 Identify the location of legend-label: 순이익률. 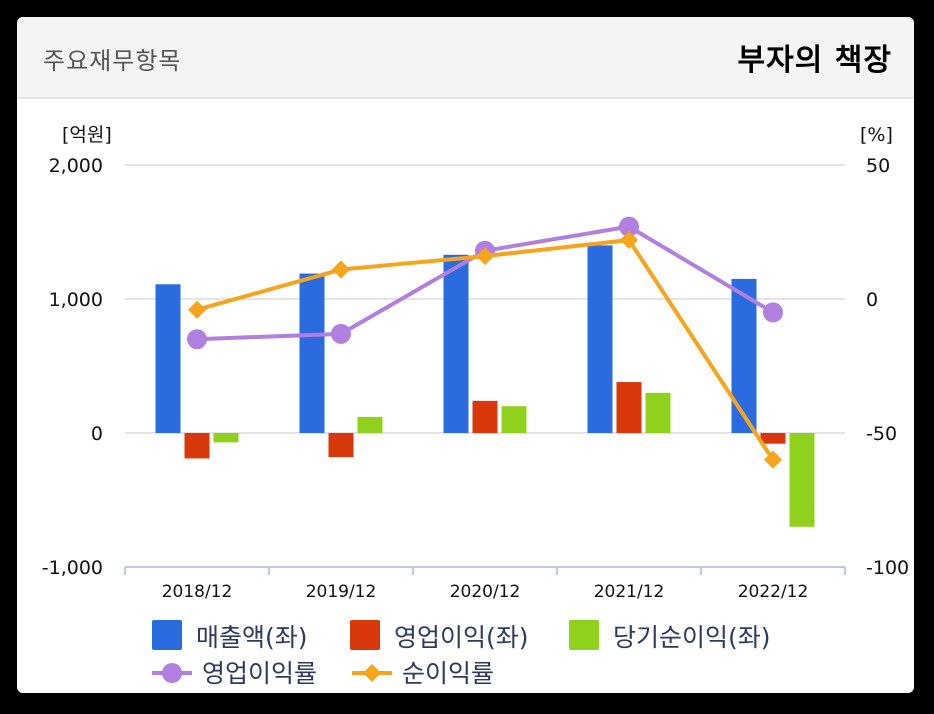
(448, 673).